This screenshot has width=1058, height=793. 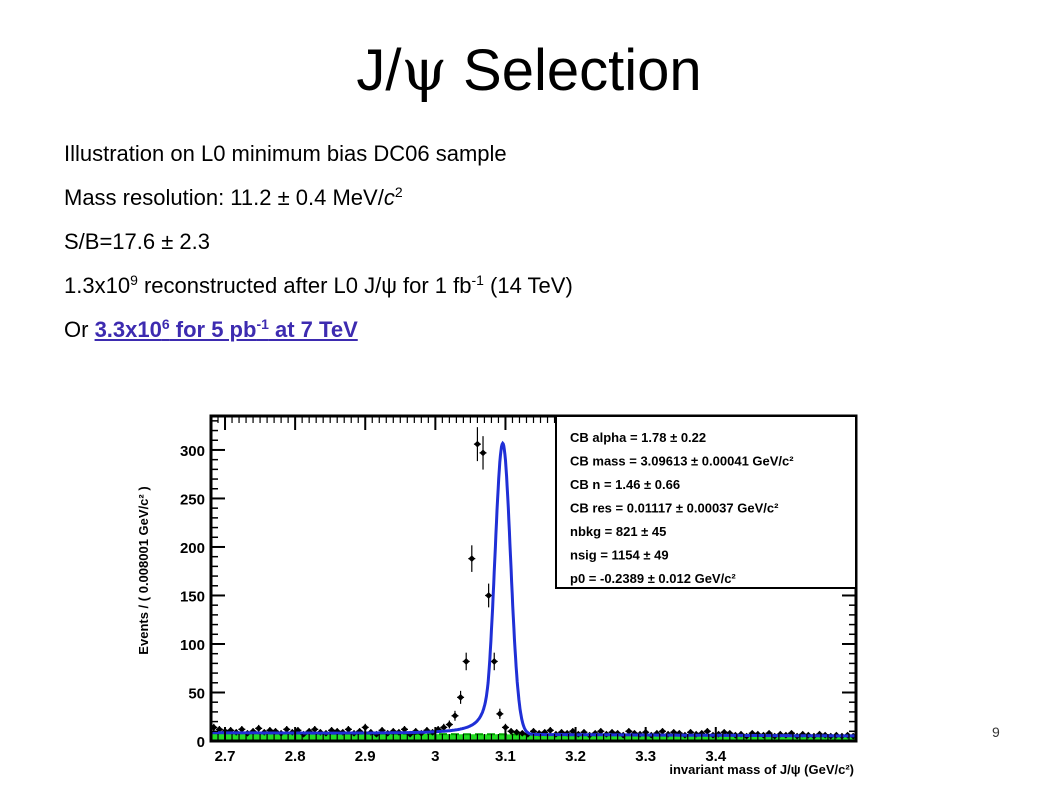 What do you see at coordinates (295, 756) in the screenshot?
I see `x-tick-label: 2.8` at bounding box center [295, 756].